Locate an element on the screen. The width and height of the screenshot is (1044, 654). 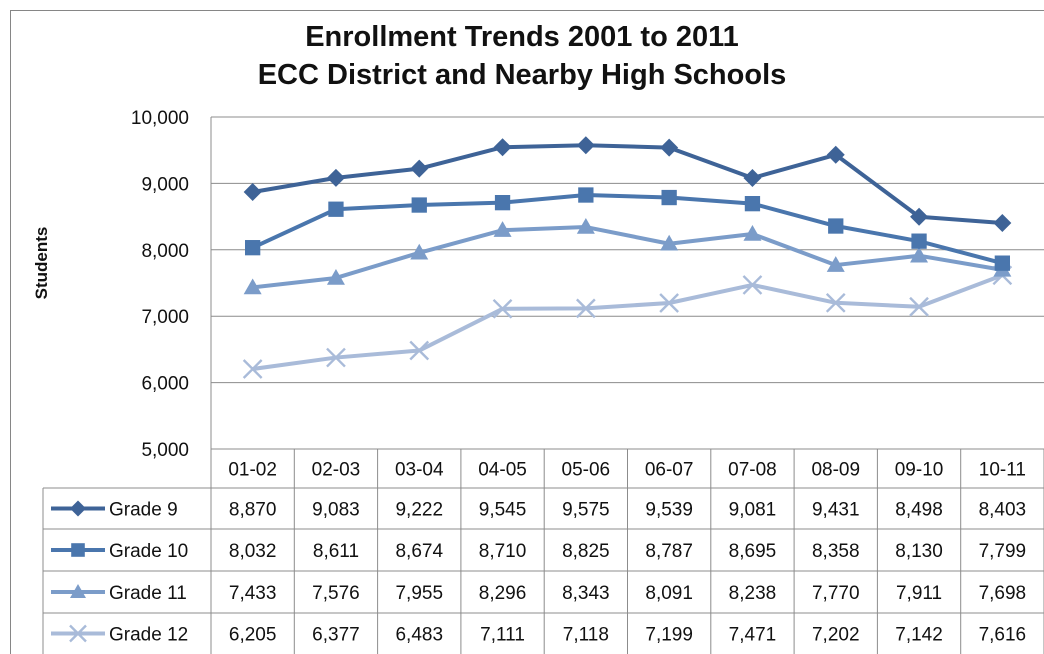
x-tick-label: 04-05 is located at coordinates (502, 470).